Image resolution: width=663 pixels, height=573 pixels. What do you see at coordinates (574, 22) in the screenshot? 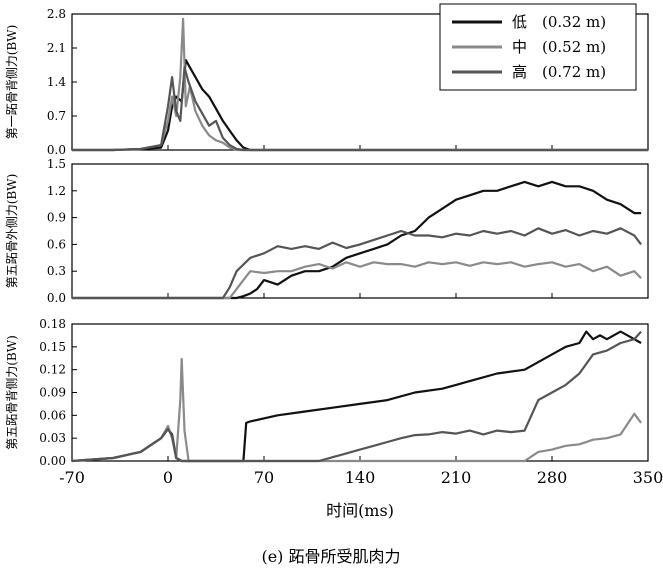
I see `legend-detail-low: (0.32 m)` at bounding box center [574, 22].